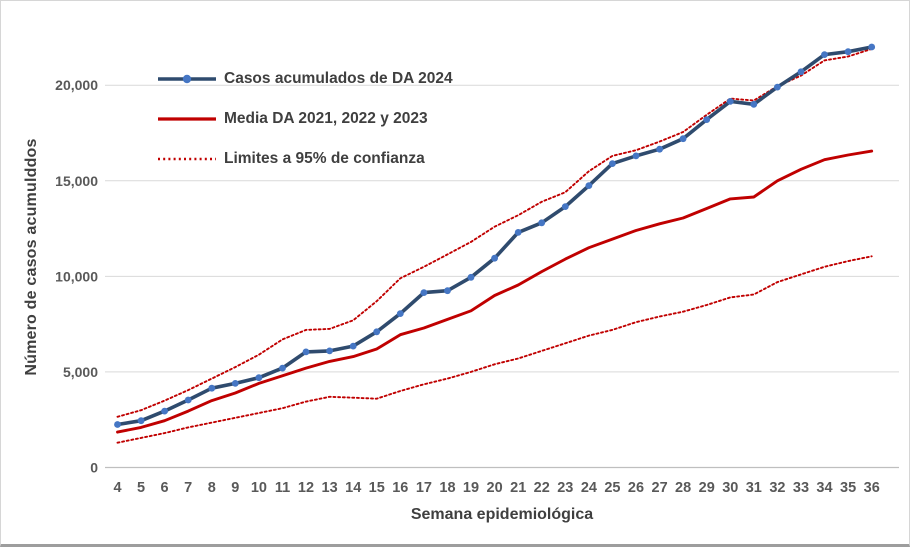 This screenshot has height=548, width=910. What do you see at coordinates (801, 488) in the screenshot?
I see `x-tick-label: 33` at bounding box center [801, 488].